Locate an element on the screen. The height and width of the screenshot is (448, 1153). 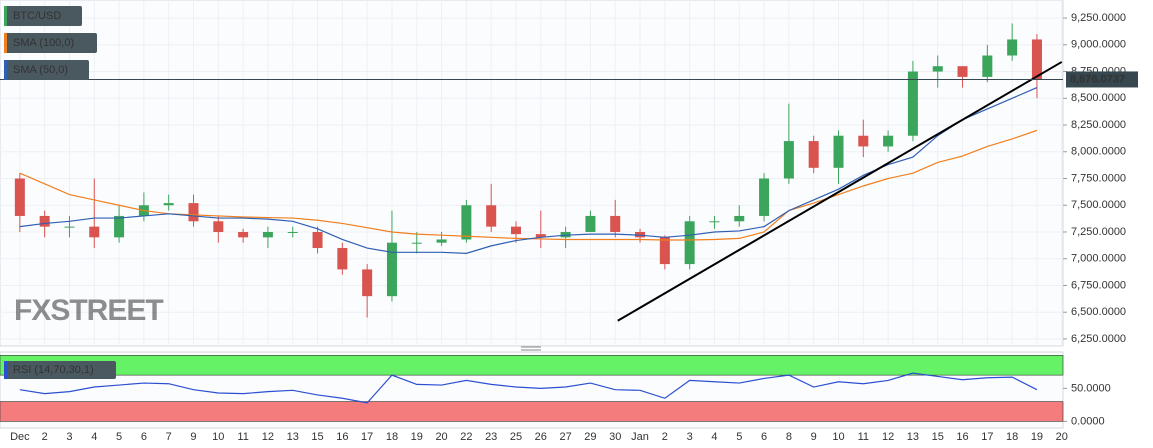
last-price-label: 8,676.0737 is located at coordinates (1097, 79).